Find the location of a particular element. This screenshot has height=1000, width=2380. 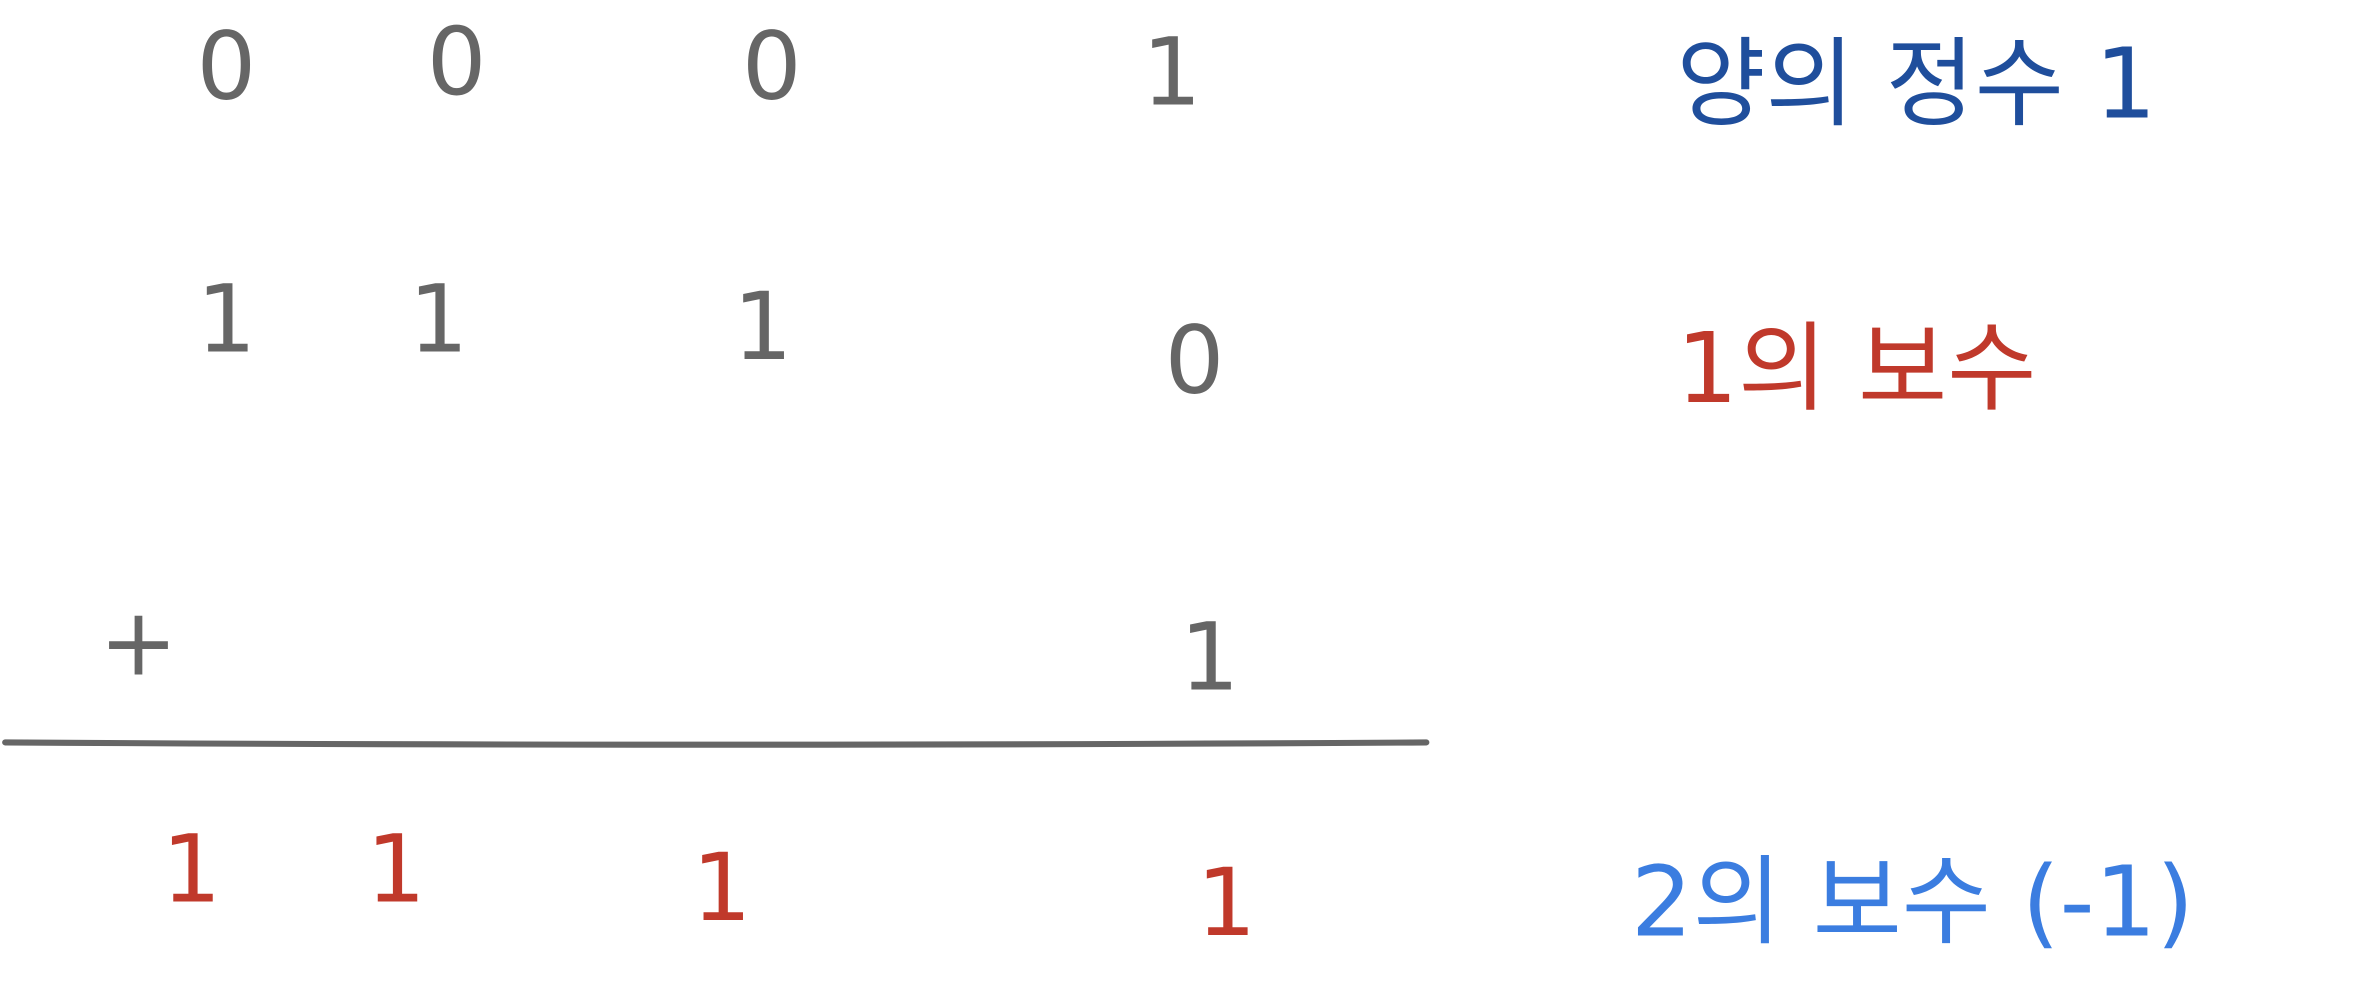

row-1: 0 0 0 1 양의 정수 1 is located at coordinates (1176, 74).